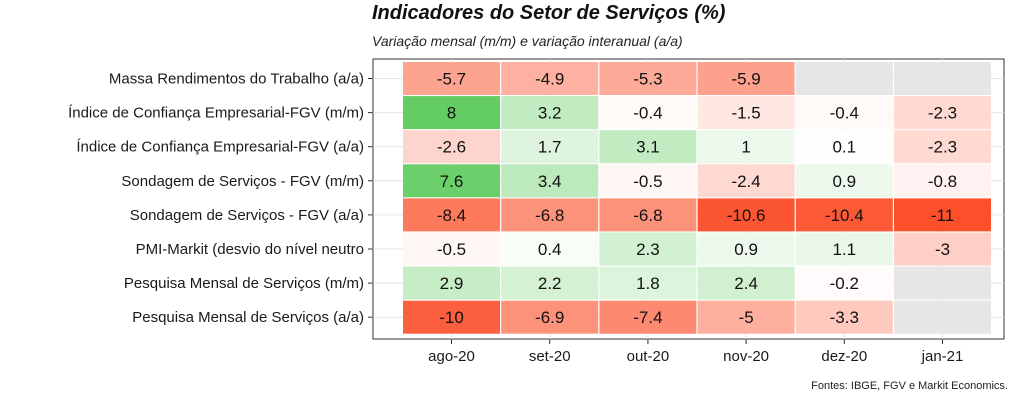  I want to click on cell-value-label: -5, so click(746, 317).